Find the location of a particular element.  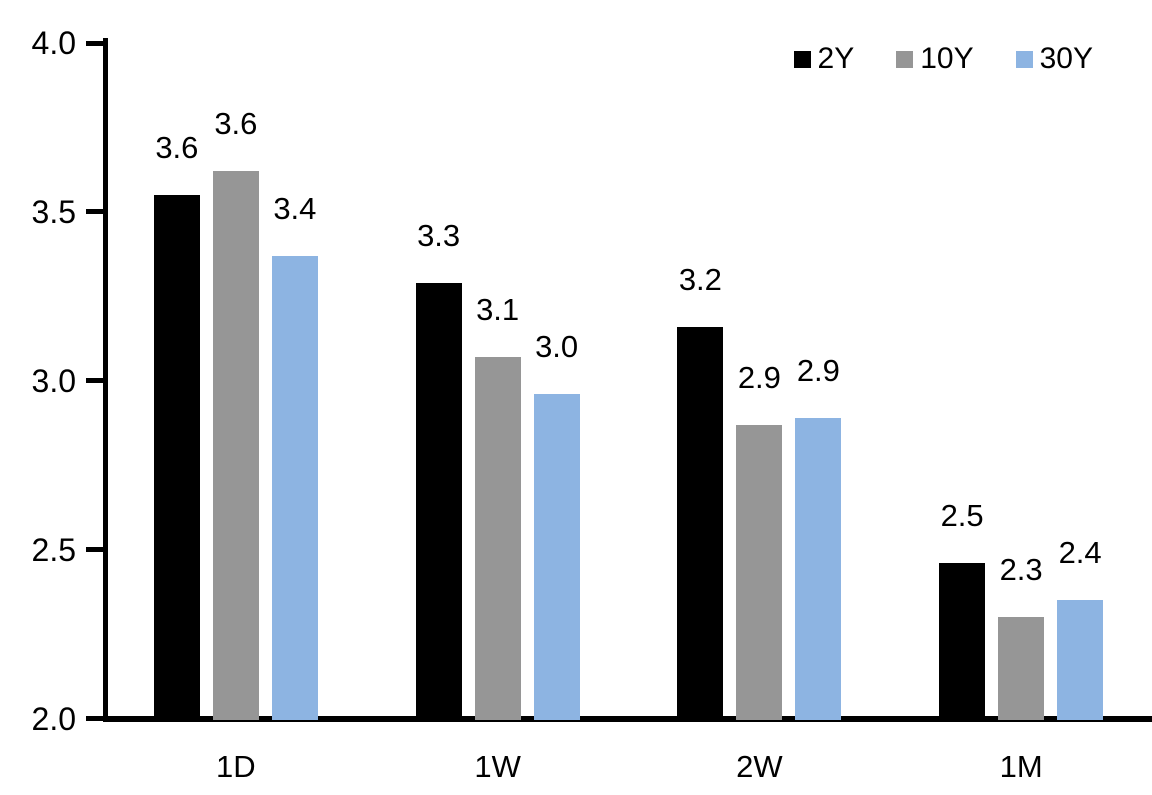

bar-label-10y-2w: 2.9 is located at coordinates (759, 377).